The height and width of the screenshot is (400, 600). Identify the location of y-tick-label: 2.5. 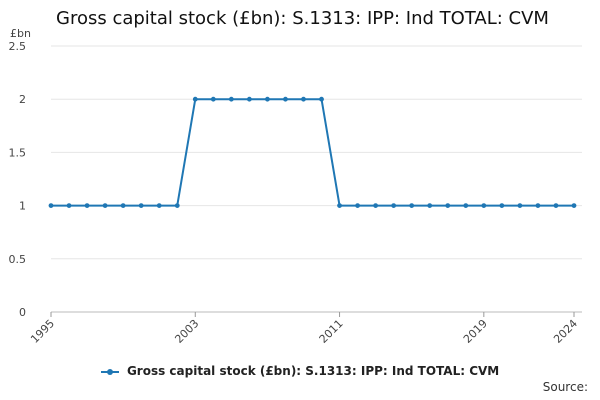
(18, 46).